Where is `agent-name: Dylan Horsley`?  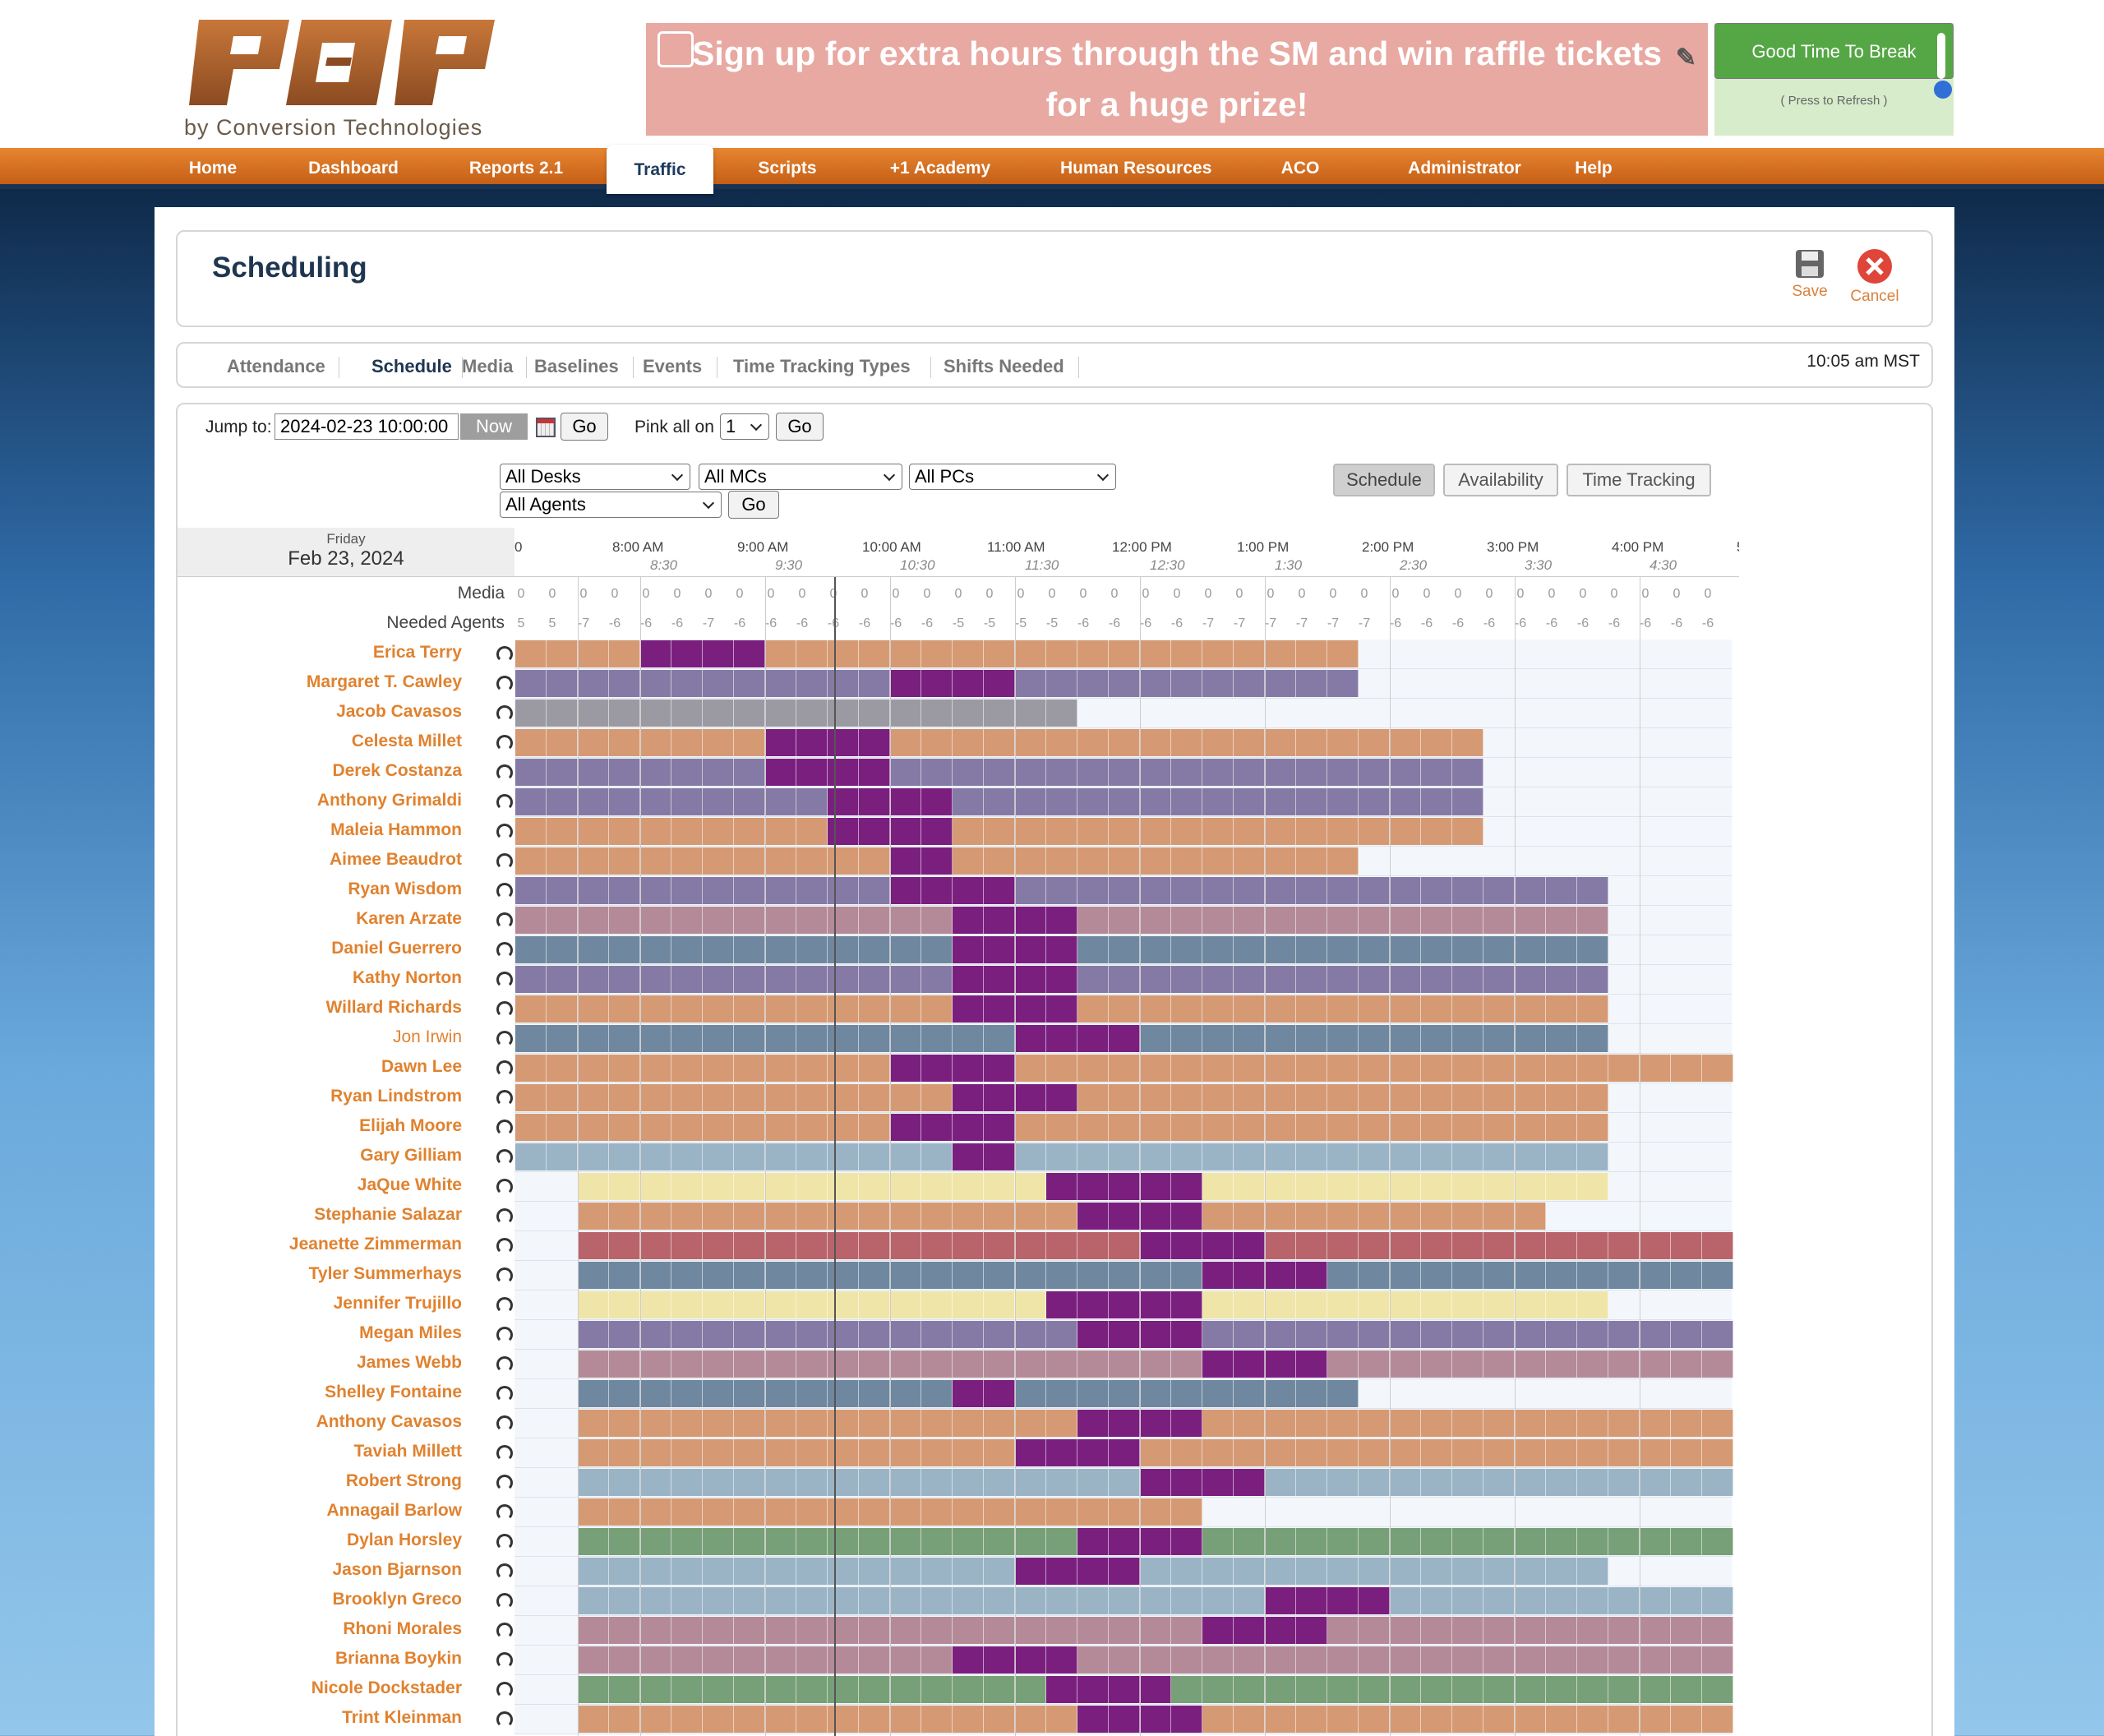
agent-name: Dylan Horsley is located at coordinates (404, 1540).